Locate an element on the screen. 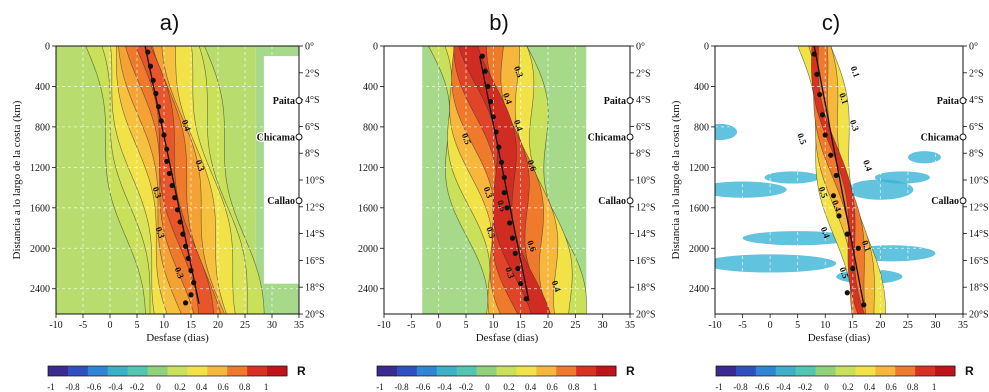  field-white is located at coordinates (281, 170).